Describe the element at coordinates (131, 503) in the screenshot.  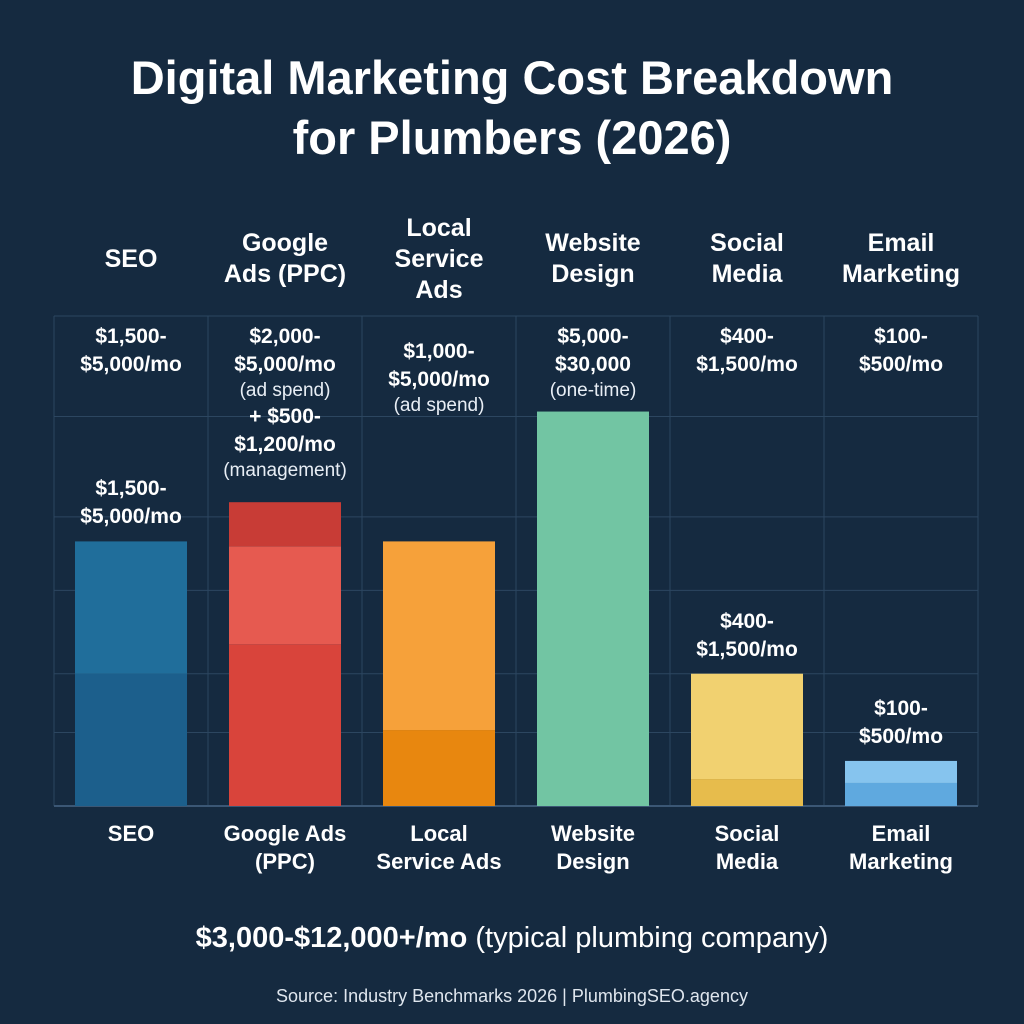
I see `bar-value-label-1: $1,500- $5,000/mo` at that location.